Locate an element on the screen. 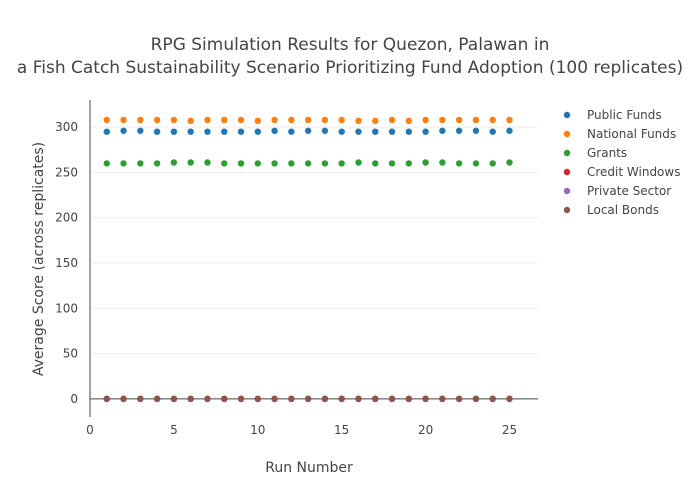 This screenshot has width=700, height=500. legend-marker-local-bonds is located at coordinates (567, 210).